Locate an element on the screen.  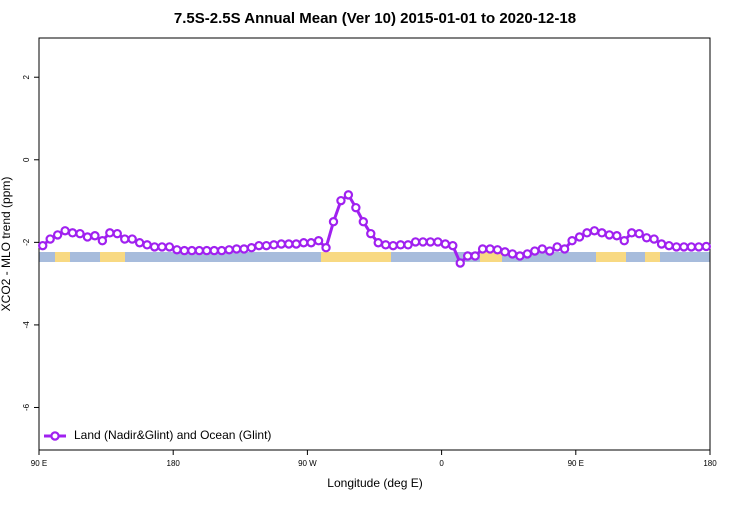
legend-label: Land (Nadir&Glint) and Ocean (Glint) is located at coordinates (172, 435).